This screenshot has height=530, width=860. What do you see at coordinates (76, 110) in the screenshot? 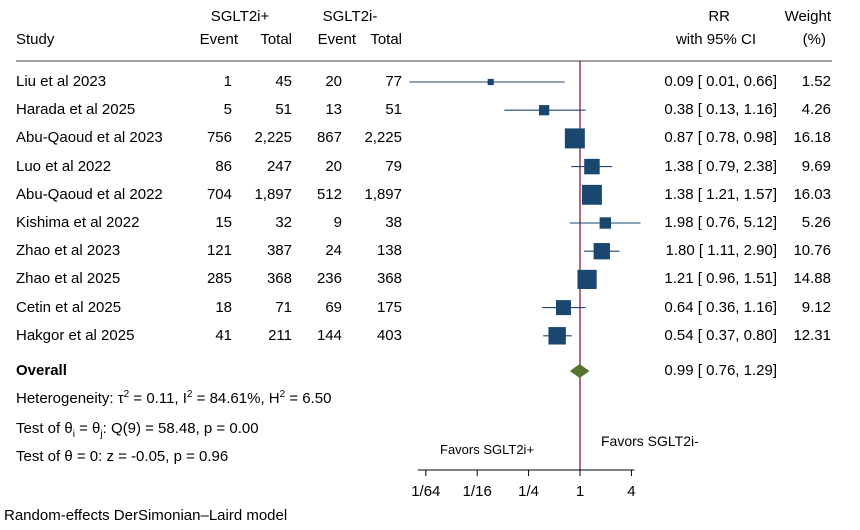
I see `study-name: Harada et al 2025` at bounding box center [76, 110].